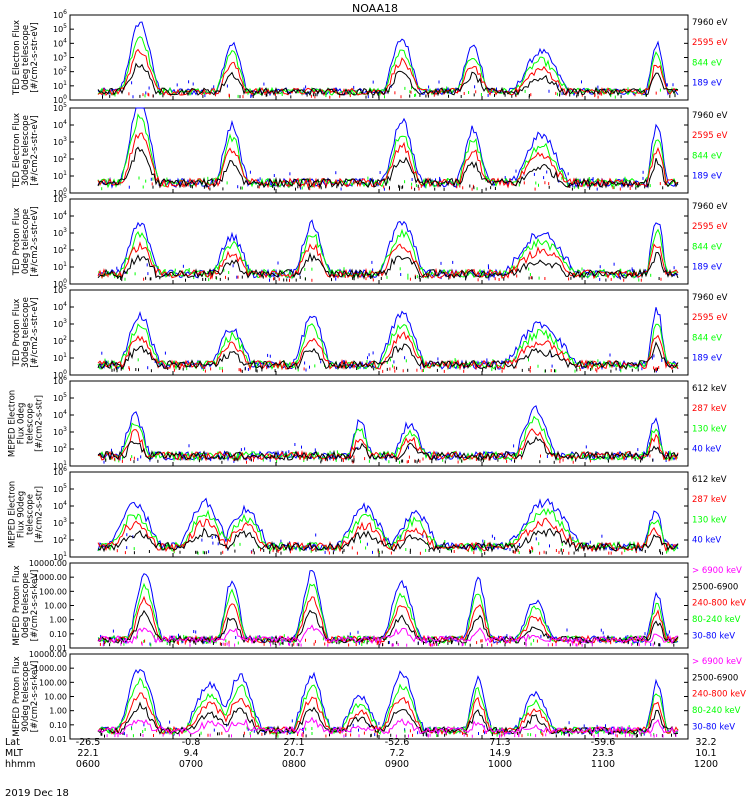 The image size is (750, 800). I want to click on footer-value: 14.9, so click(499, 753).